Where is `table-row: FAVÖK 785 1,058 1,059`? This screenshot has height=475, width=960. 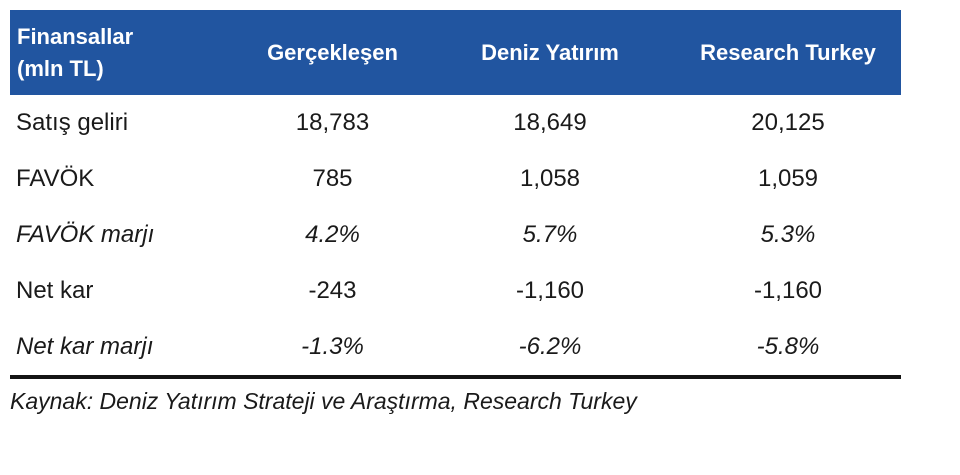 table-row: FAVÖK 785 1,058 1,059 is located at coordinates (455, 179).